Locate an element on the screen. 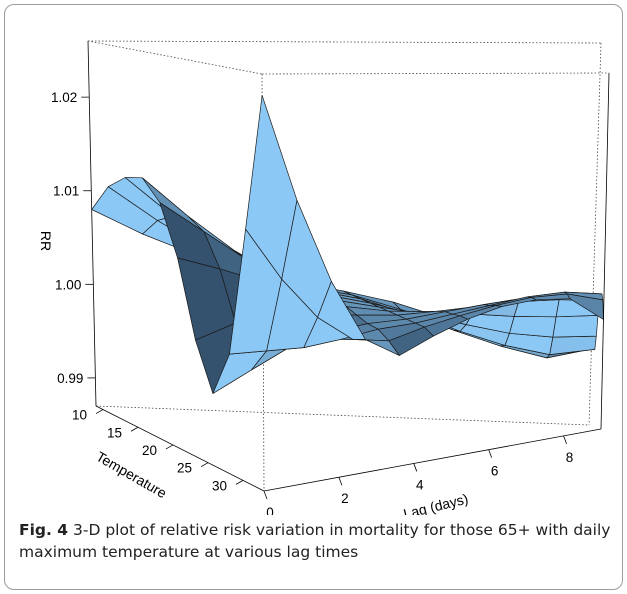 This screenshot has width=627, height=594. temperature-axis-title: Temperature is located at coordinates (131, 474).